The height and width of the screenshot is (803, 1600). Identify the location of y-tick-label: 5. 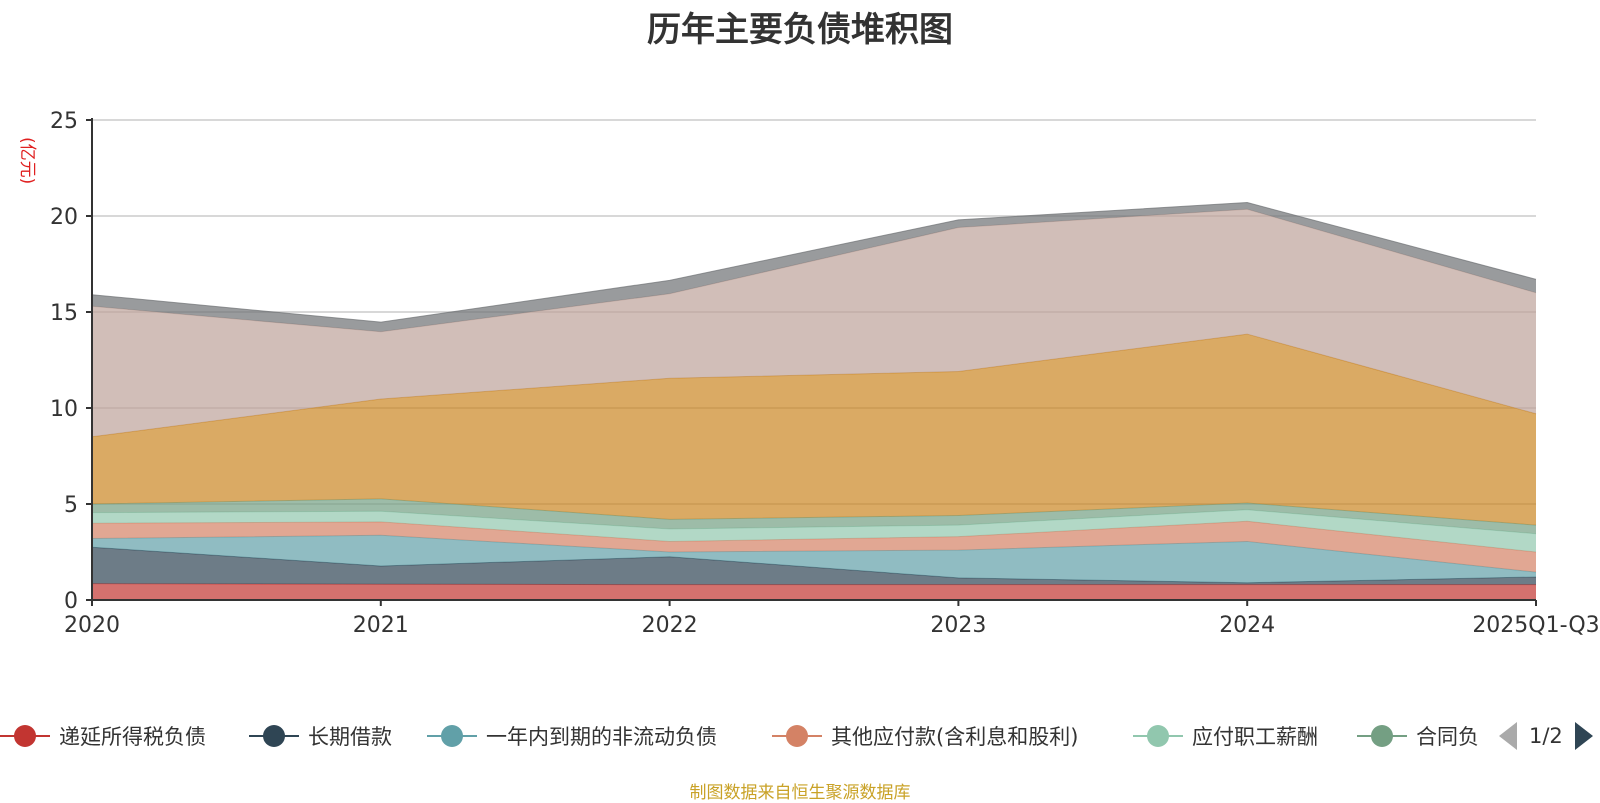
(71, 505).